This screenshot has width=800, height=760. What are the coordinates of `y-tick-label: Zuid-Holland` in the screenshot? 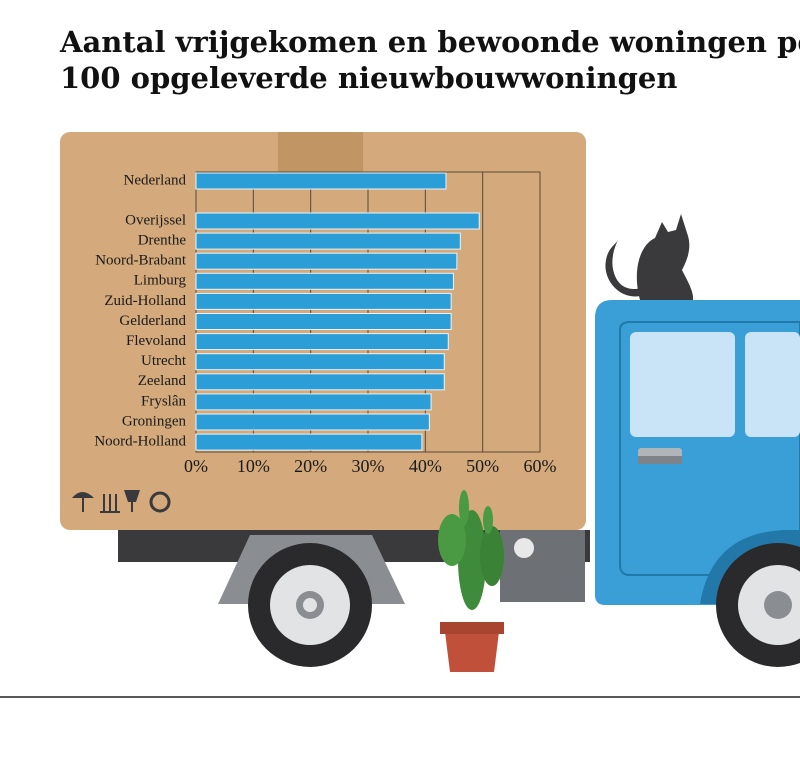 It's located at (145, 301).